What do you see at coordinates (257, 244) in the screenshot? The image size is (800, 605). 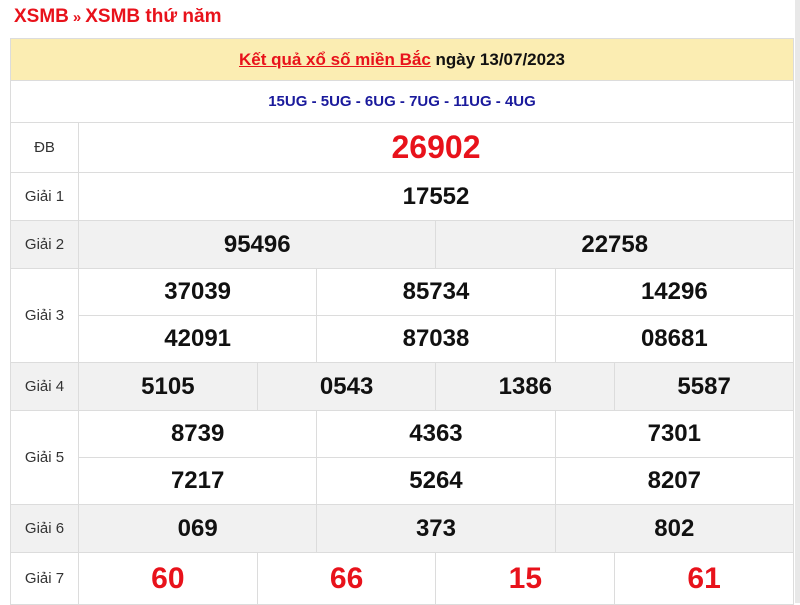 I see `prize-number: 95496` at bounding box center [257, 244].